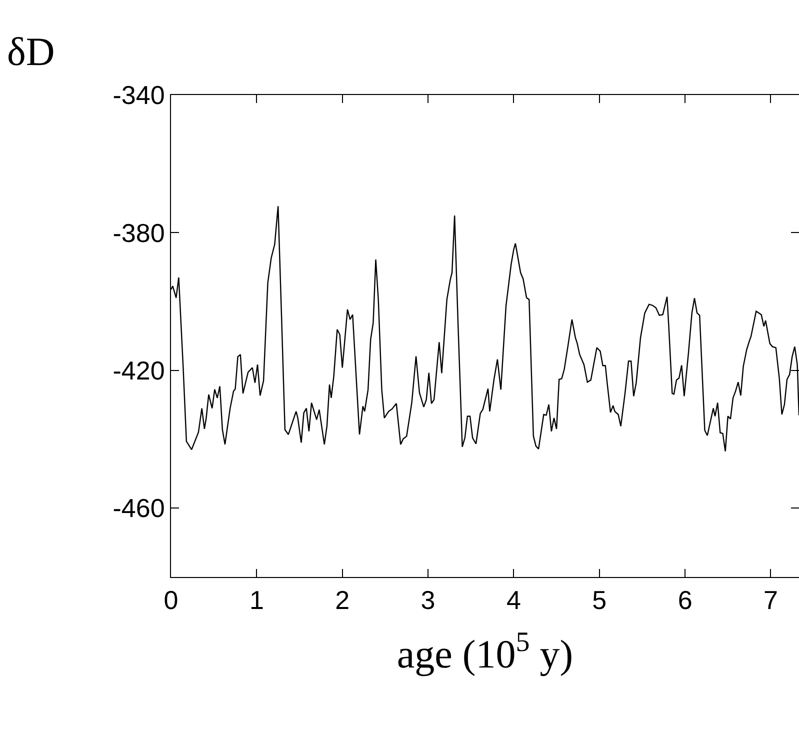 The width and height of the screenshot is (799, 737). I want to click on x-tick-label: 1, so click(256, 600).